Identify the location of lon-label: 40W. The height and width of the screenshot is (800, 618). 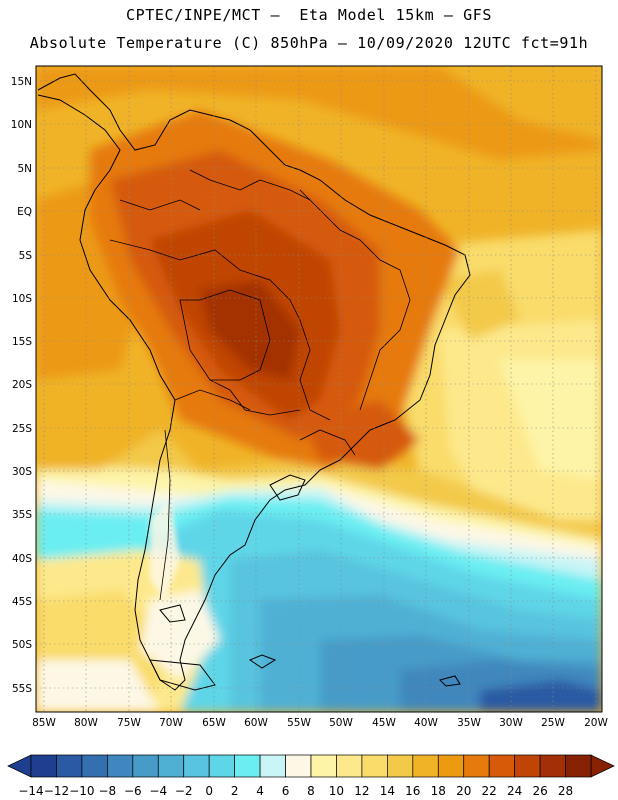
(426, 723).